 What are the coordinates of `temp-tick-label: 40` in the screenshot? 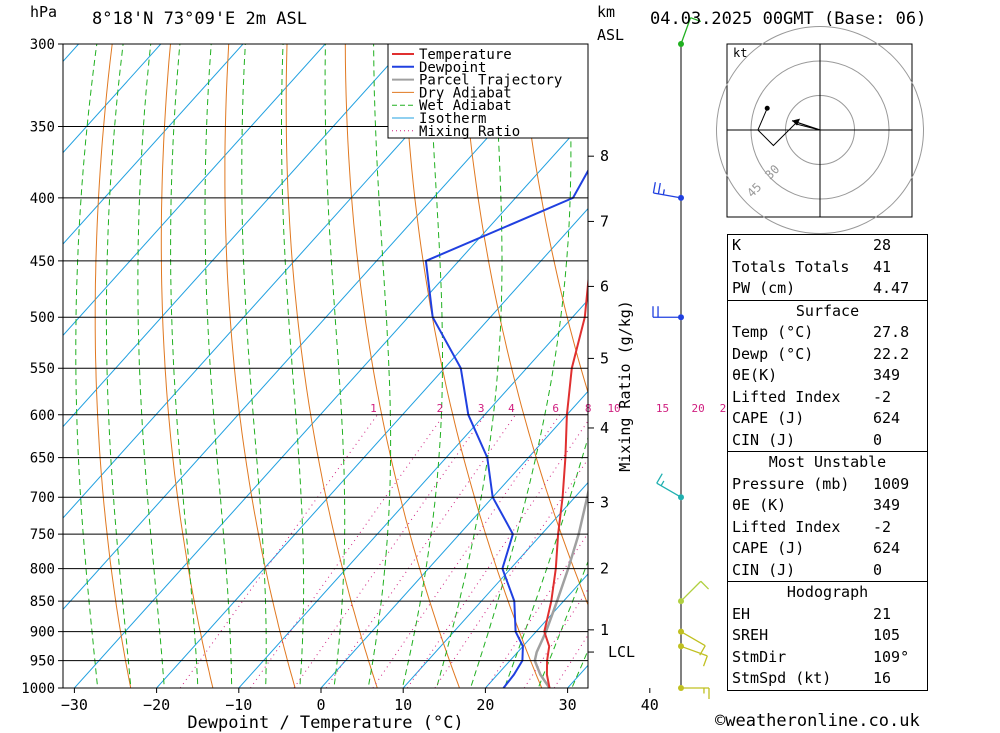 It's located at (650, 705).